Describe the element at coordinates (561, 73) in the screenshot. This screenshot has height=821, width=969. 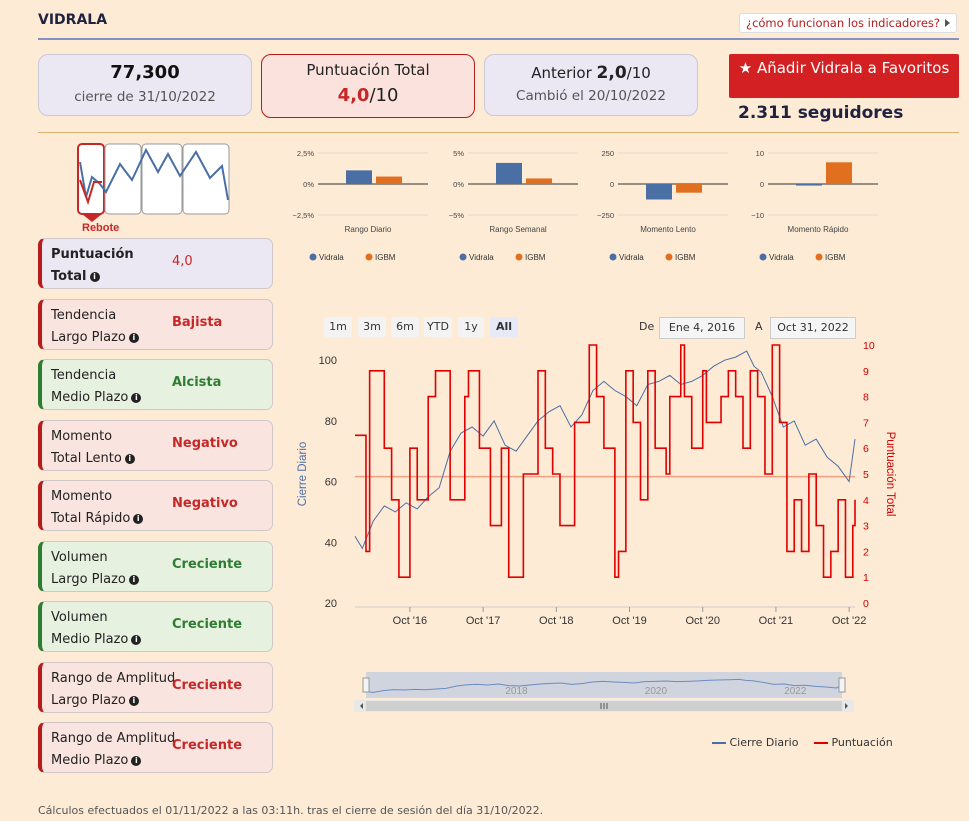
I see `previous-score-label: Anterior` at that location.